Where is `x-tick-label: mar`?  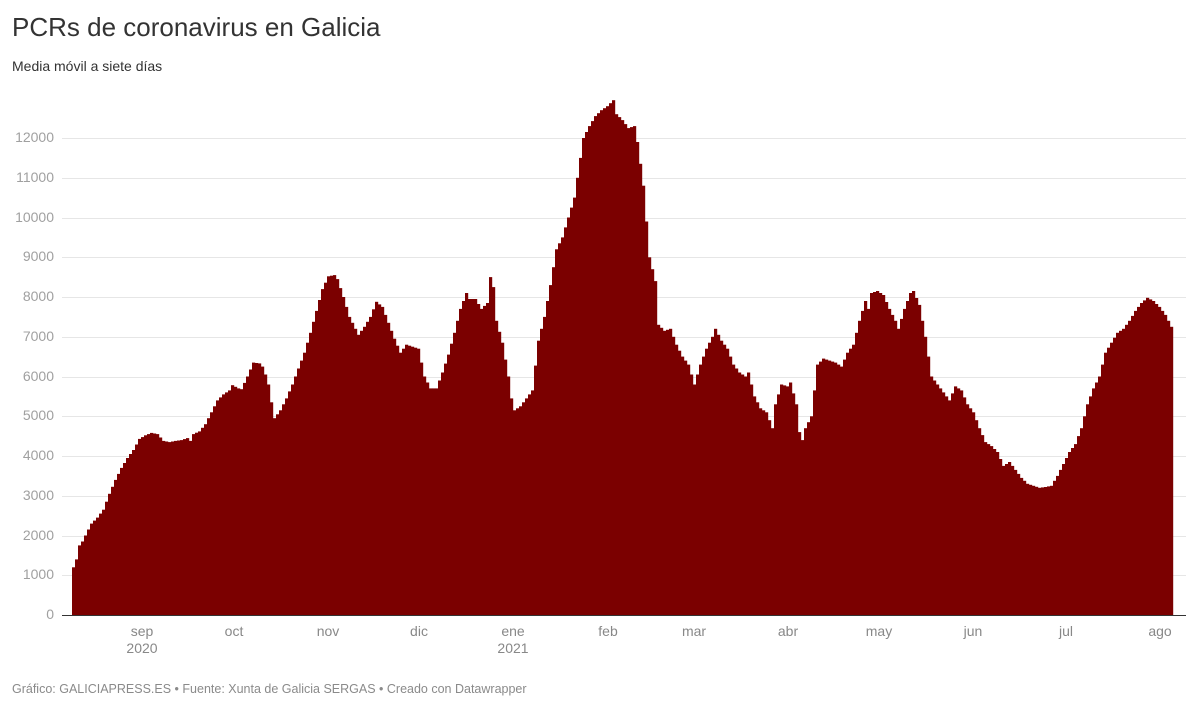
x-tick-label: mar is located at coordinates (694, 631).